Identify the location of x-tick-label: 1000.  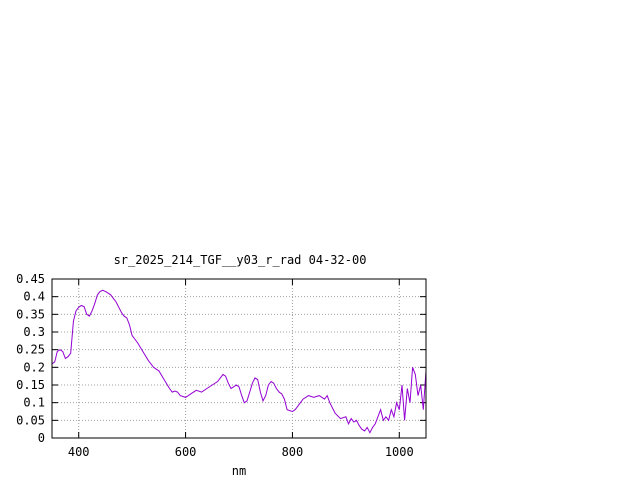
(399, 452).